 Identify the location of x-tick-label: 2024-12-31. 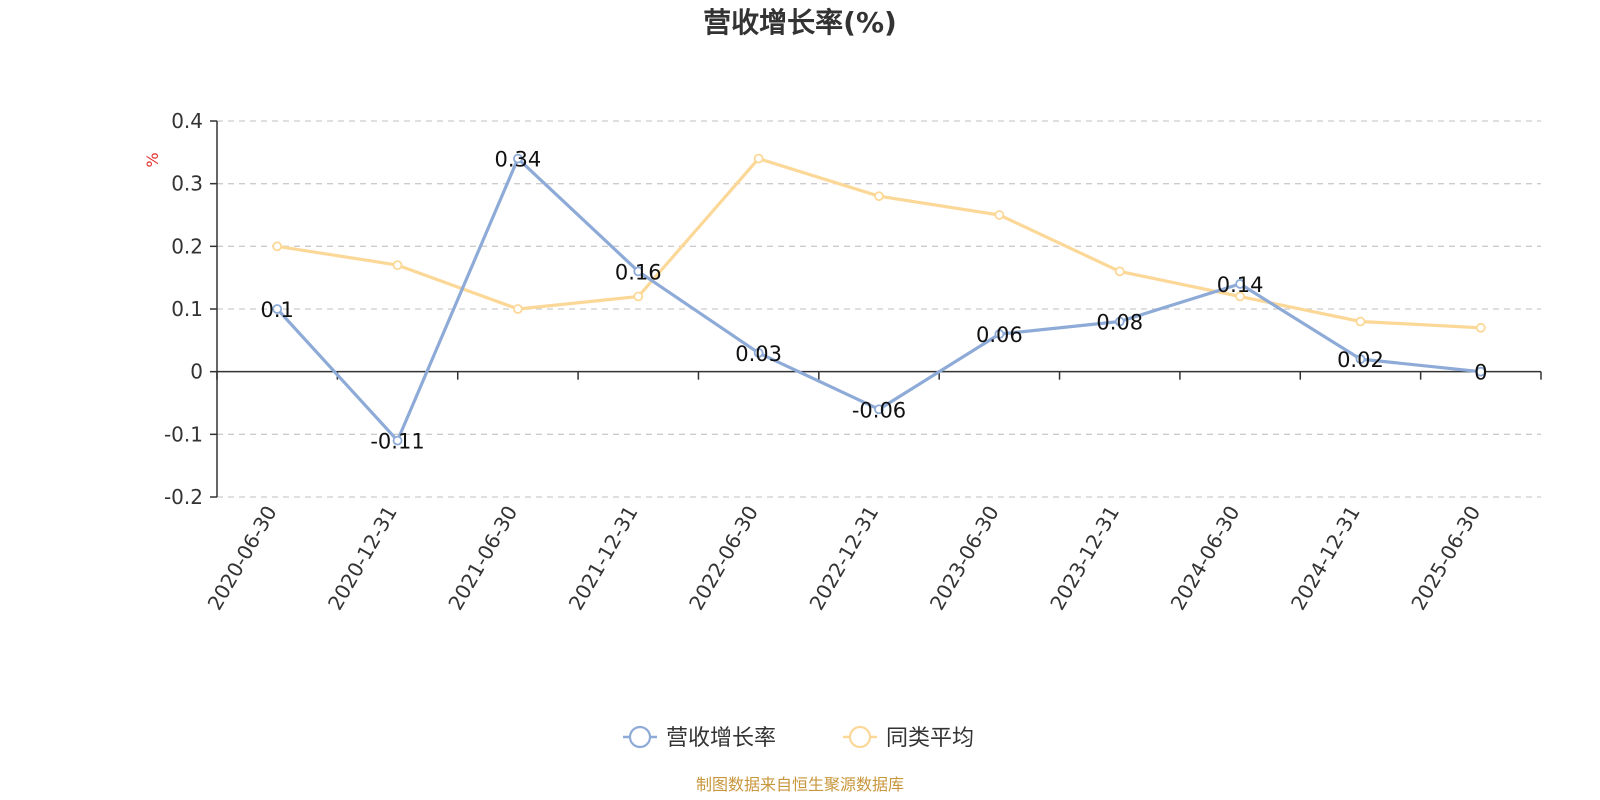
(1325, 558).